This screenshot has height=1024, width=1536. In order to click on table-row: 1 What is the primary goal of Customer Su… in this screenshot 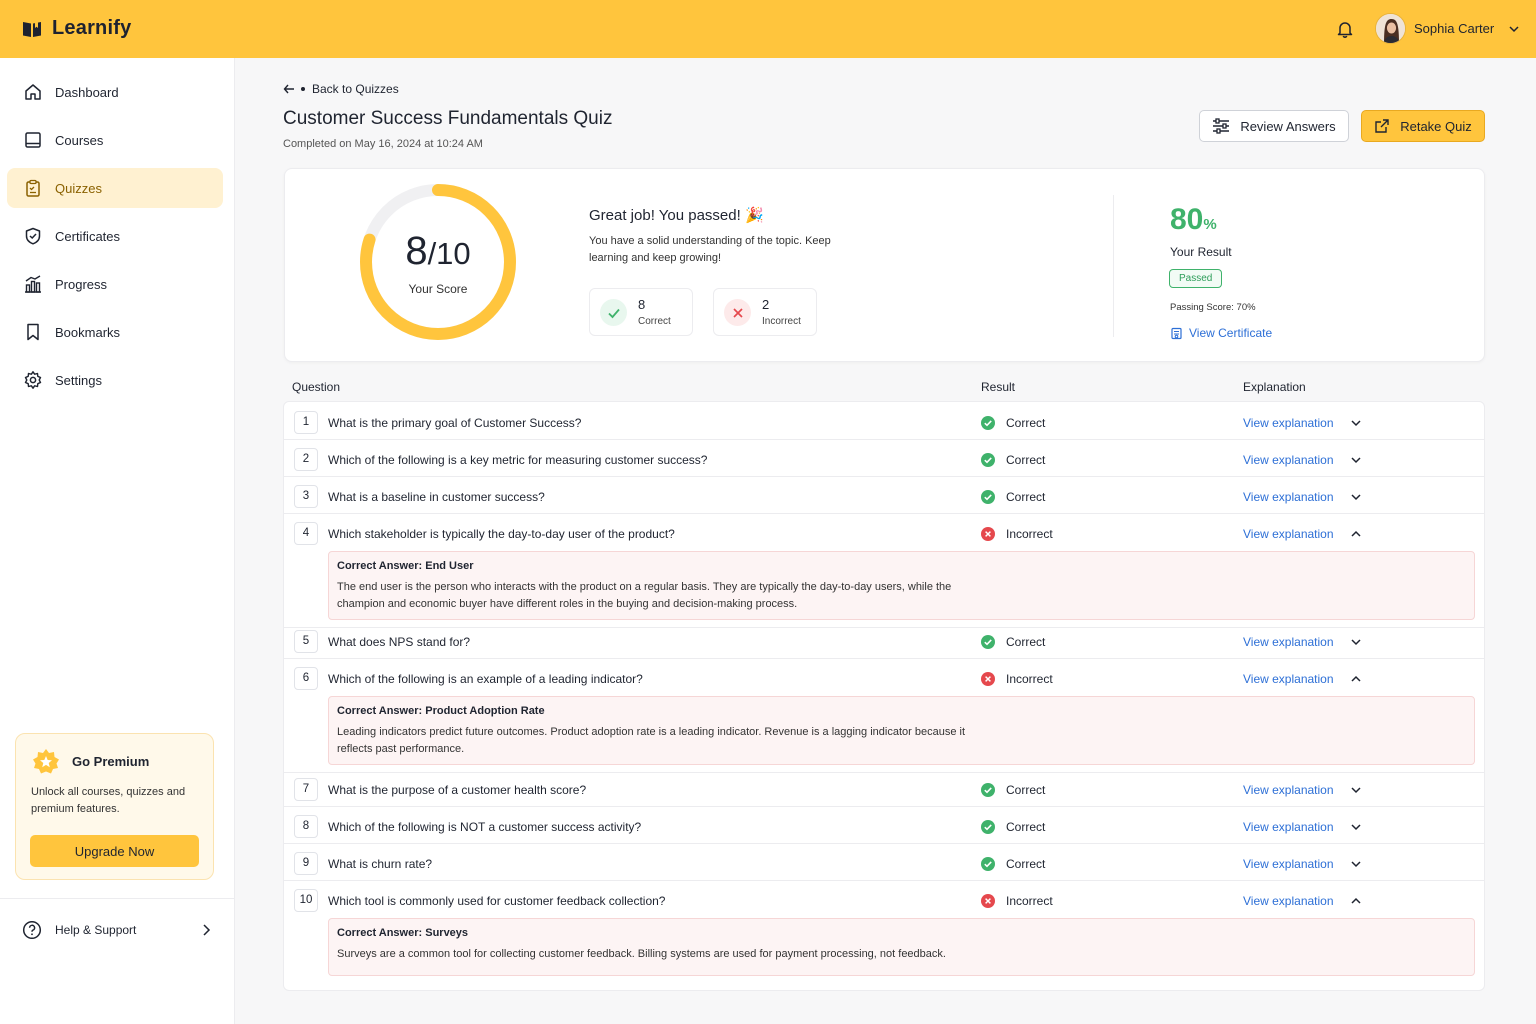, I will do `click(884, 420)`.